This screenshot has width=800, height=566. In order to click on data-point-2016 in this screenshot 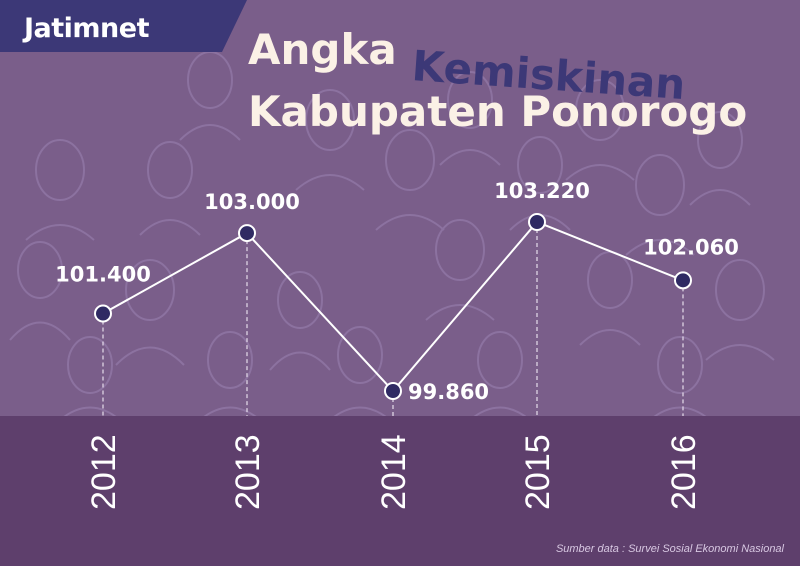, I will do `click(683, 280)`.